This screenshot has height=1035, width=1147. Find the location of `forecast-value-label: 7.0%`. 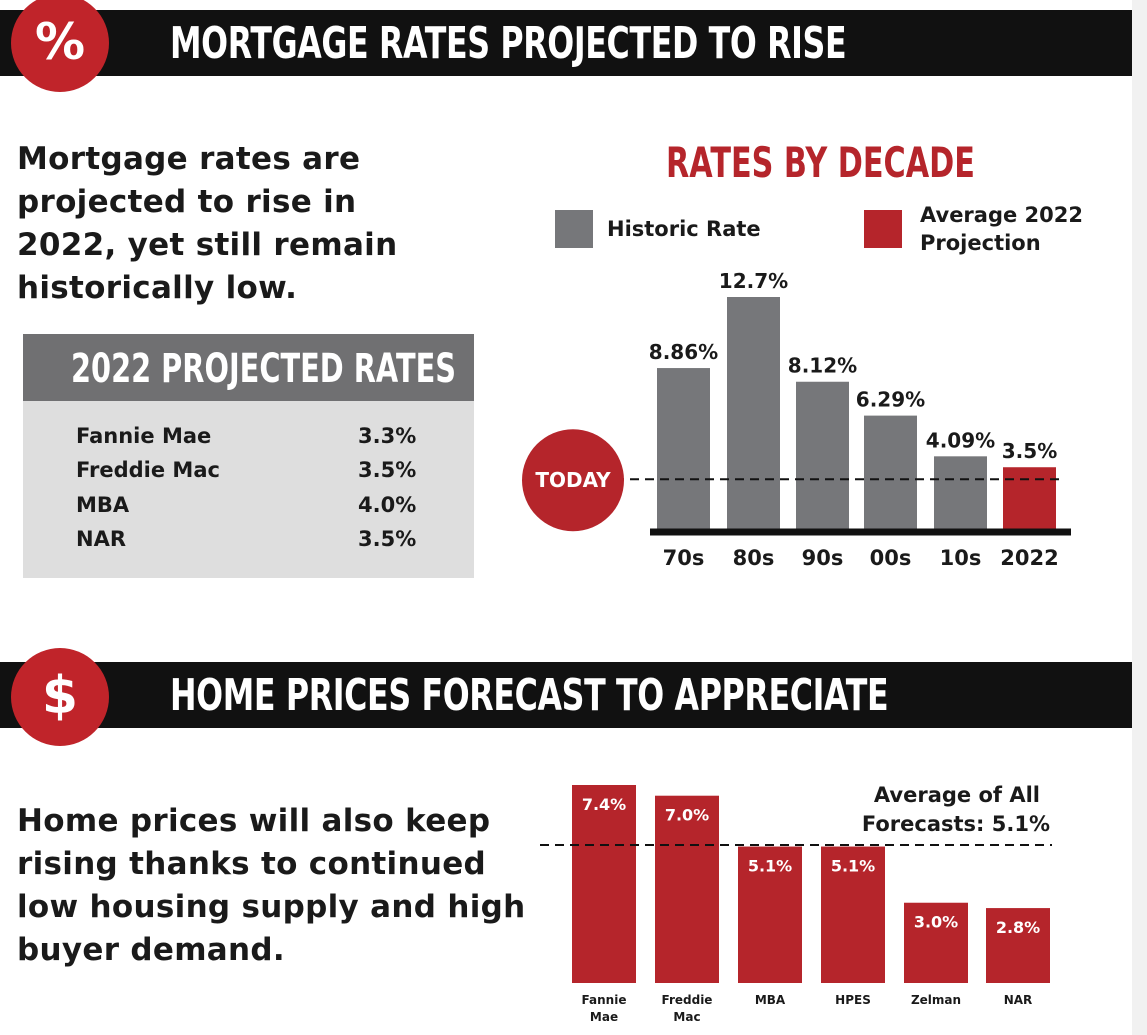

forecast-value-label: 7.0% is located at coordinates (687, 815).